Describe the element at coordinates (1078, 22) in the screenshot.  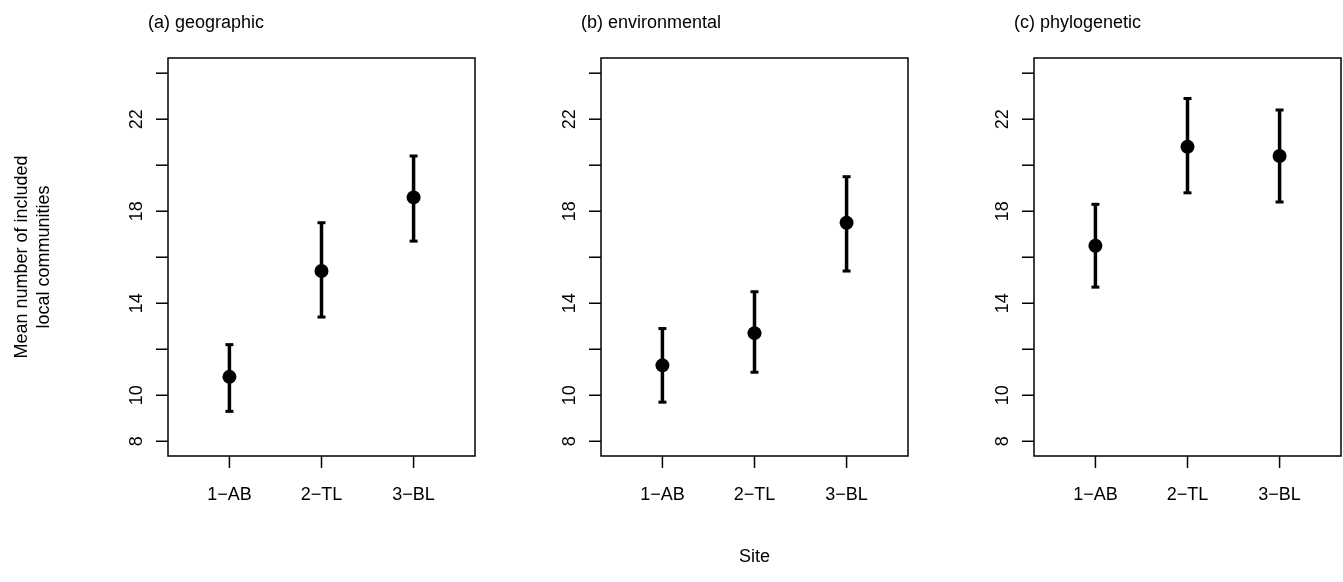
I see `chart-title: (c) phylogenetic` at that location.